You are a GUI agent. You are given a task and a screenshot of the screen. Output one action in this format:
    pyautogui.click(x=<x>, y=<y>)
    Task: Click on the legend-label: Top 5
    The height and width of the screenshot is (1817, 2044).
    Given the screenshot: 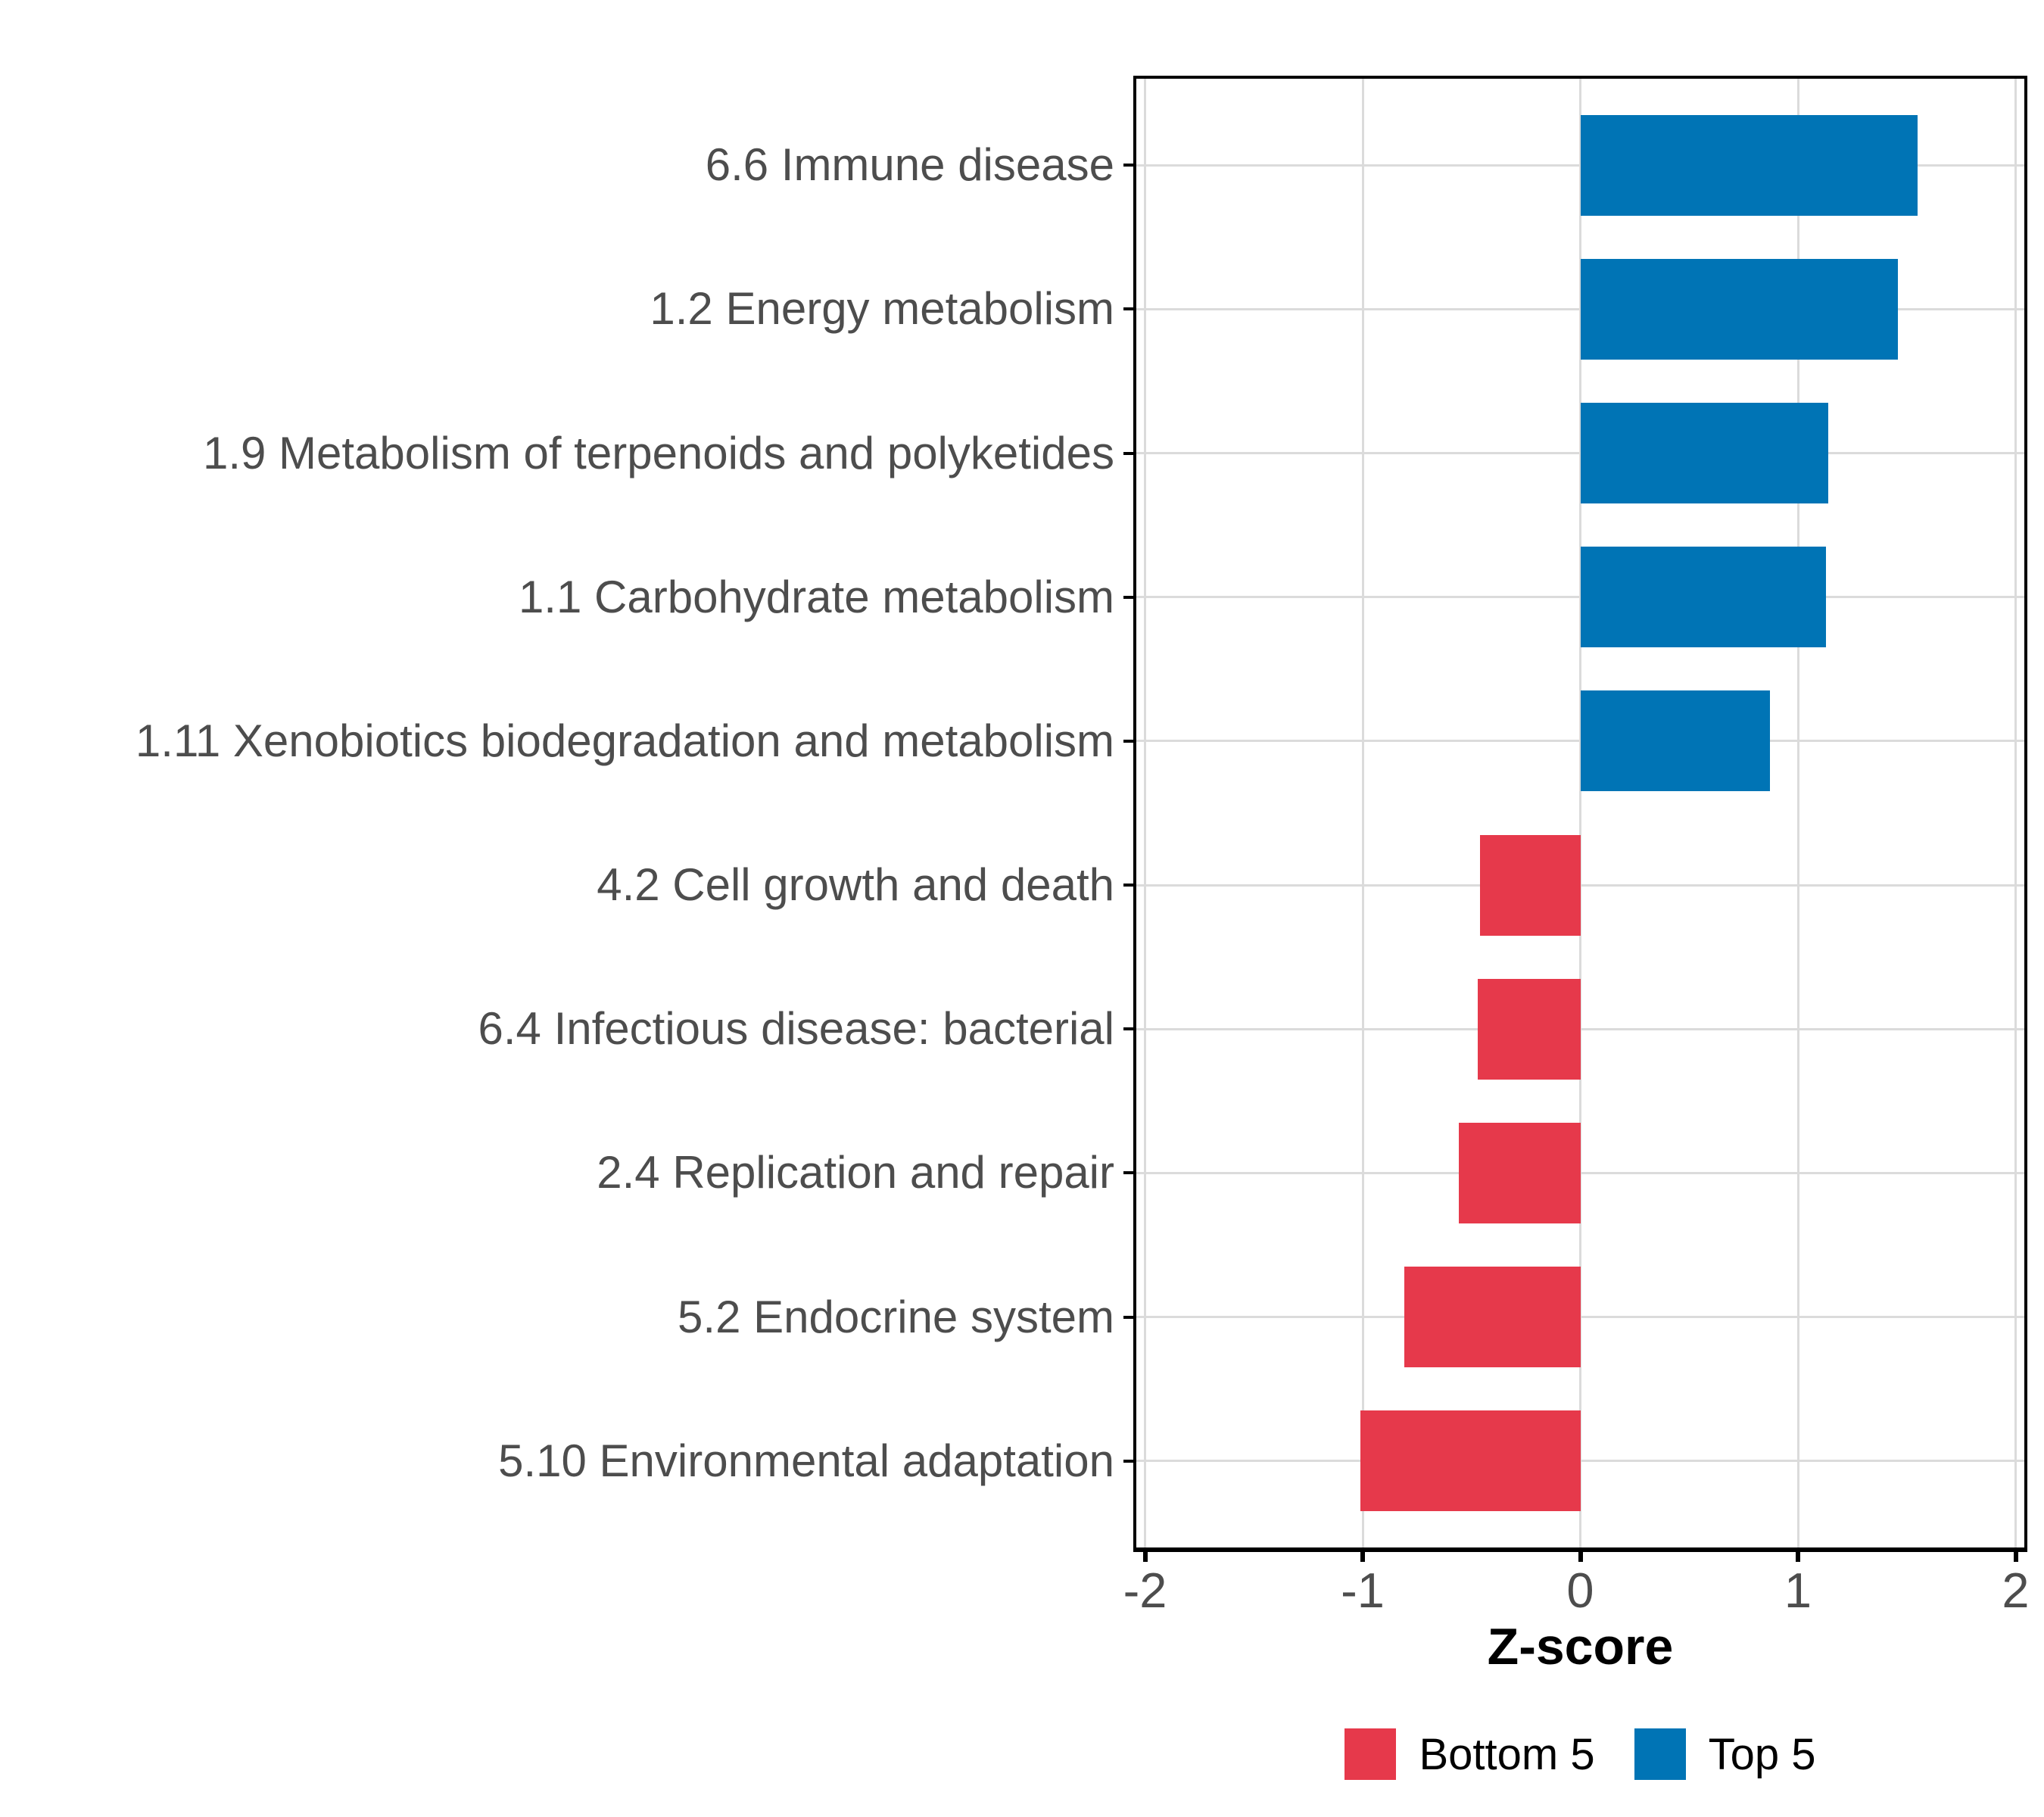 What is the action you would take?
    pyautogui.click(x=1762, y=1754)
    